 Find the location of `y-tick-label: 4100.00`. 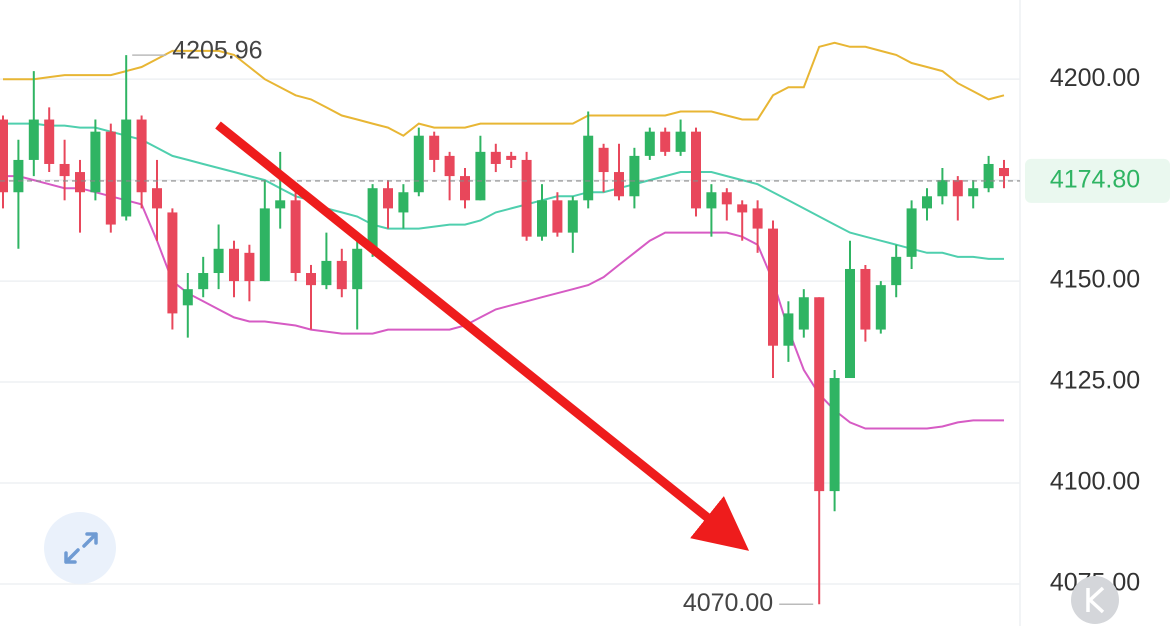

y-tick-label: 4100.00 is located at coordinates (1095, 482).